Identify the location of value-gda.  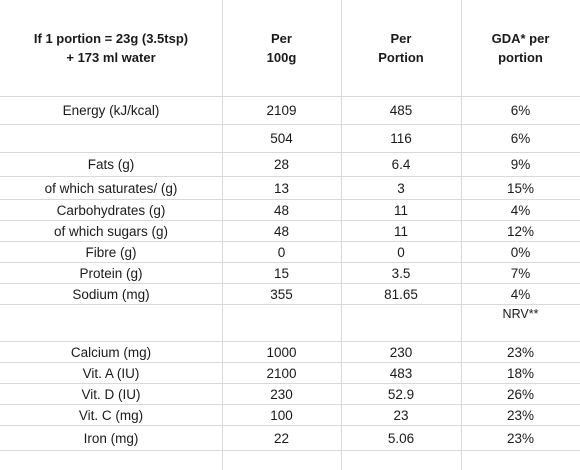
(520, 332).